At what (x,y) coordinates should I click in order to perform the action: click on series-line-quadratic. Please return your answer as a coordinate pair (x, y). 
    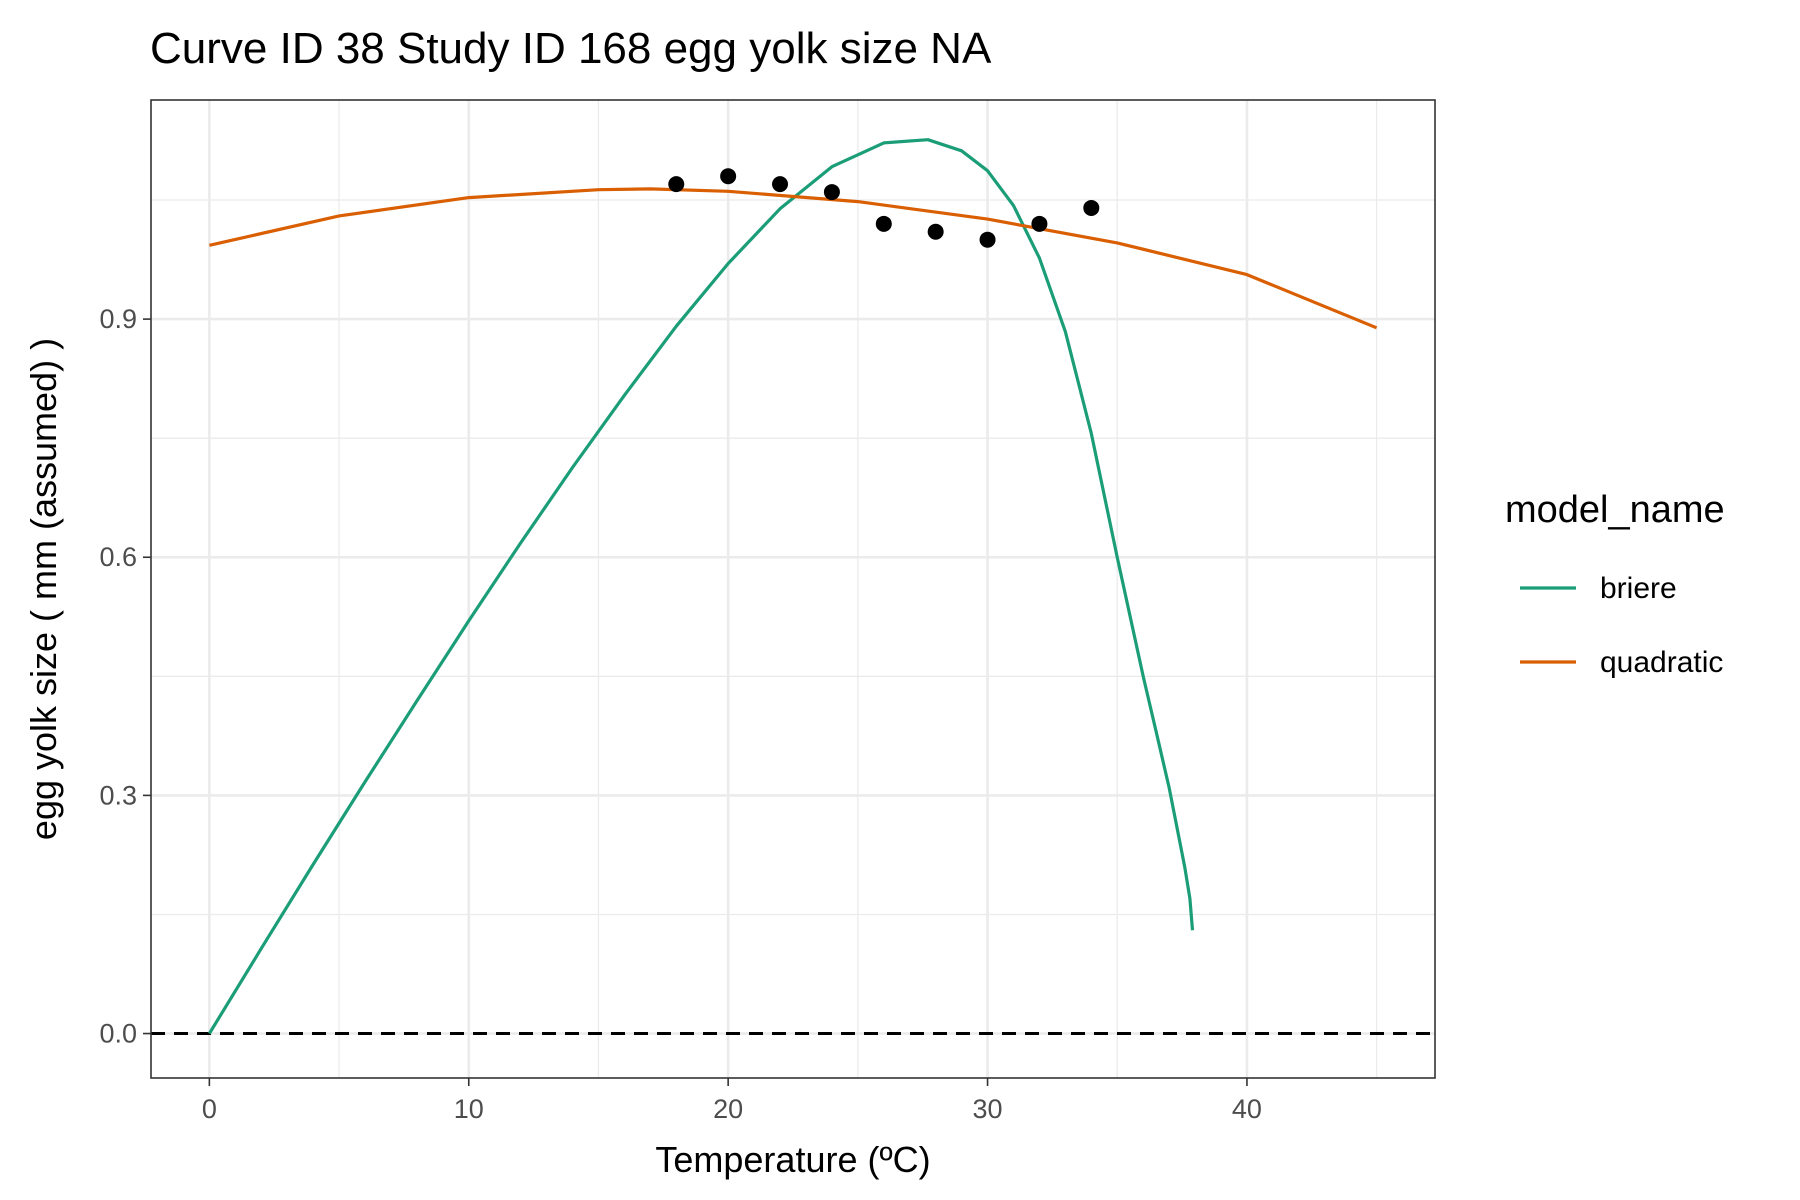
    Looking at the image, I should click on (793, 258).